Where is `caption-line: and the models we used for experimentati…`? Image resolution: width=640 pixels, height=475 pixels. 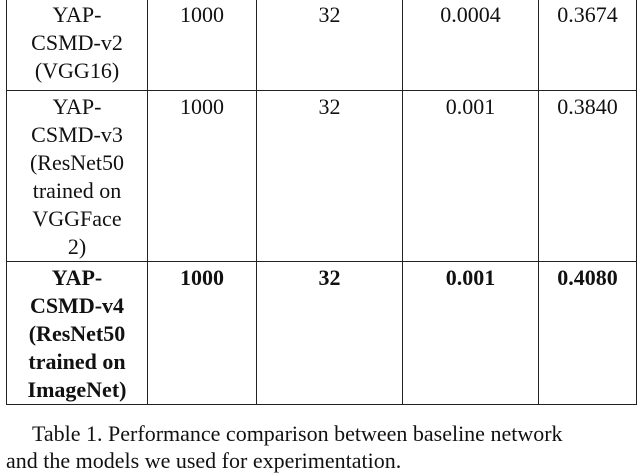
caption-line: and the models we used for experimentati… is located at coordinates (204, 460).